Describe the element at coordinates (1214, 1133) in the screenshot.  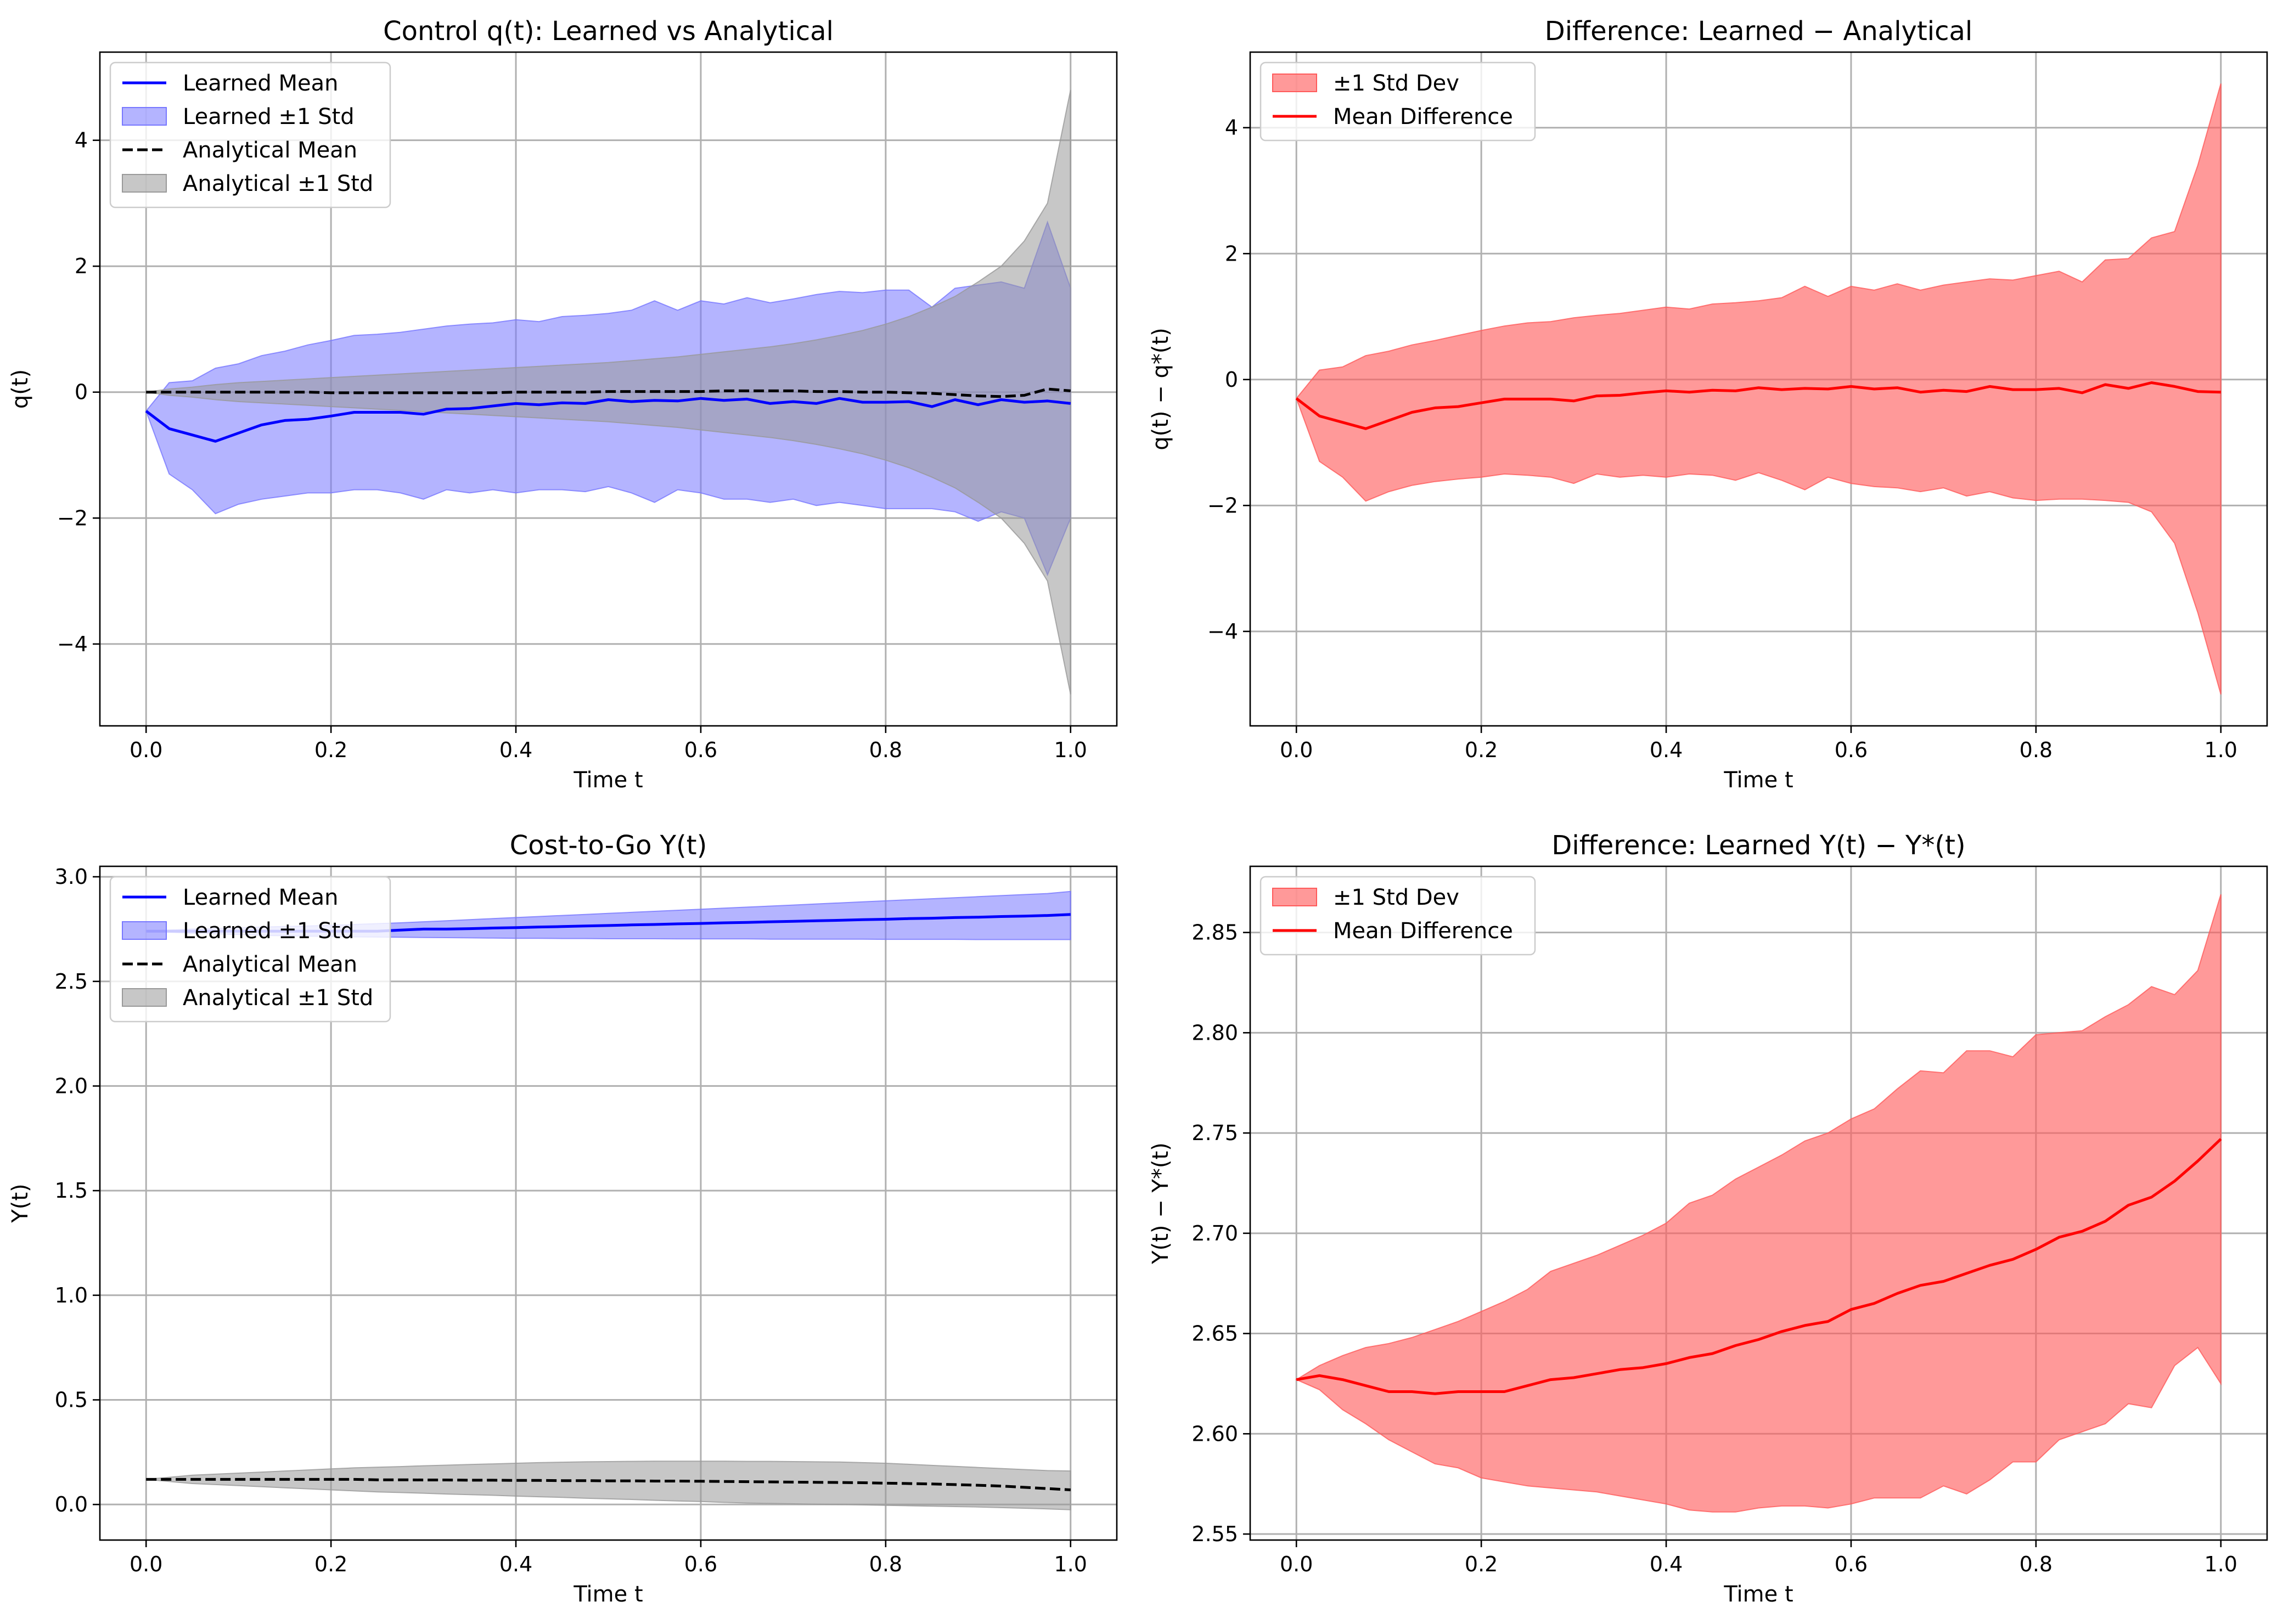
I see `y-tick-label: 2.75` at that location.